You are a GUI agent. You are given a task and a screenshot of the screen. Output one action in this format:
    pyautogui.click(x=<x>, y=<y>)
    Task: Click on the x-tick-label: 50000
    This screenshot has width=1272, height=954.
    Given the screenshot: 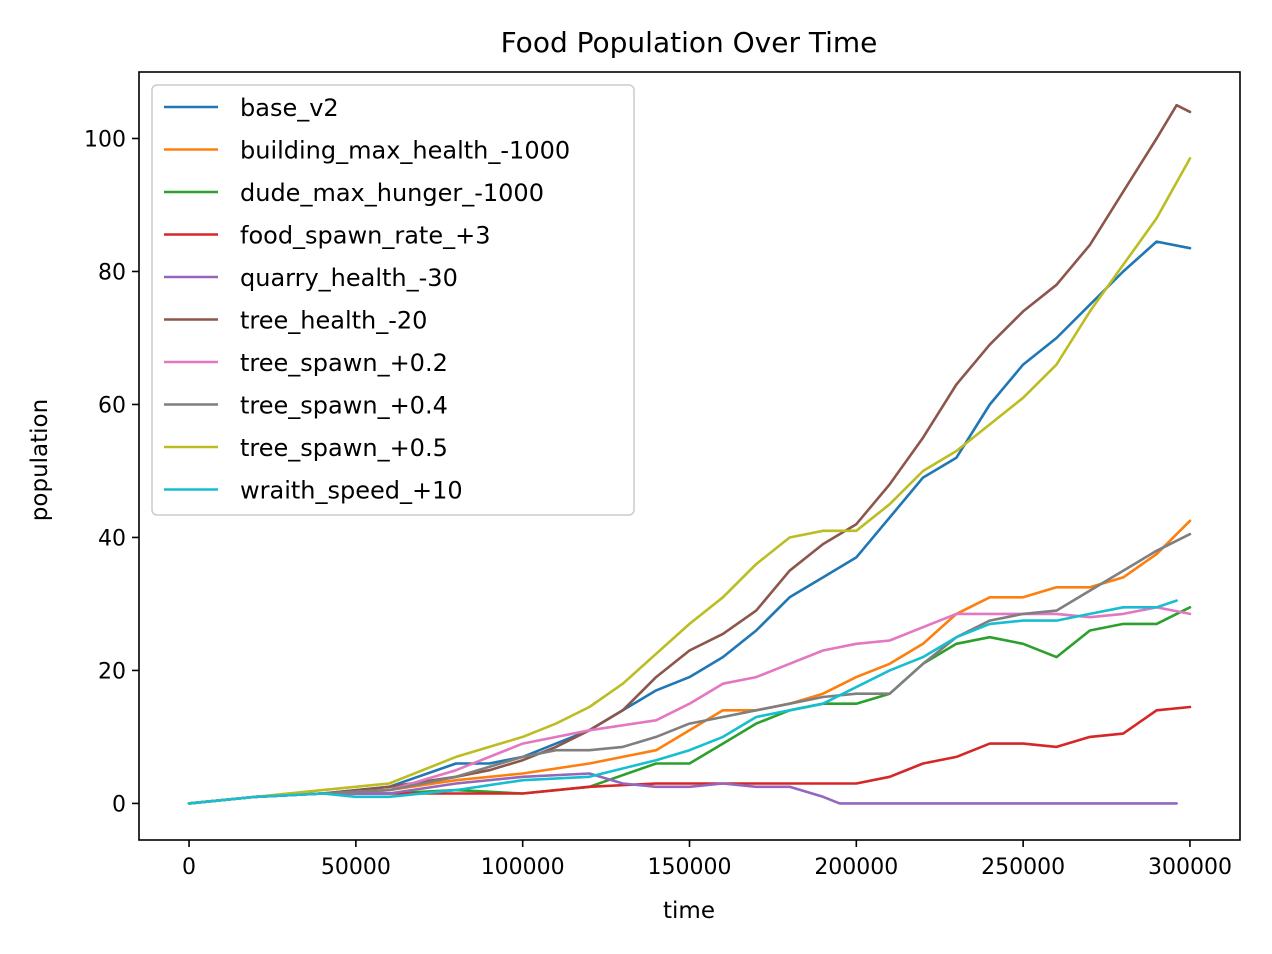 What is the action you would take?
    pyautogui.click(x=356, y=867)
    